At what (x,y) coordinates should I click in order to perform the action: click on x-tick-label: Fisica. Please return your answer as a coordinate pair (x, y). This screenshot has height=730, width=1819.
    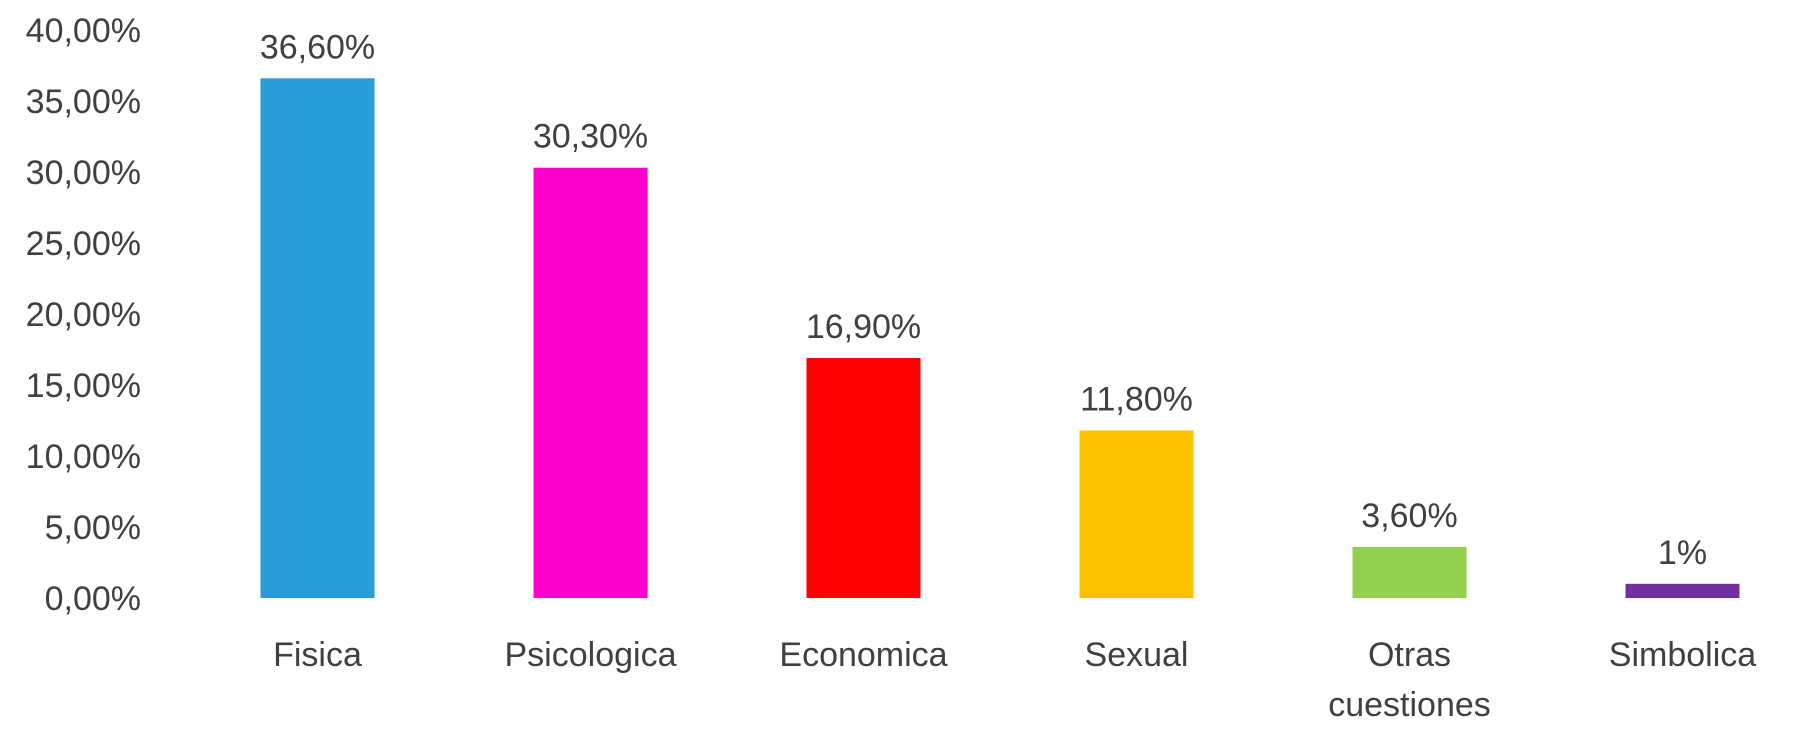
    Looking at the image, I should click on (317, 655).